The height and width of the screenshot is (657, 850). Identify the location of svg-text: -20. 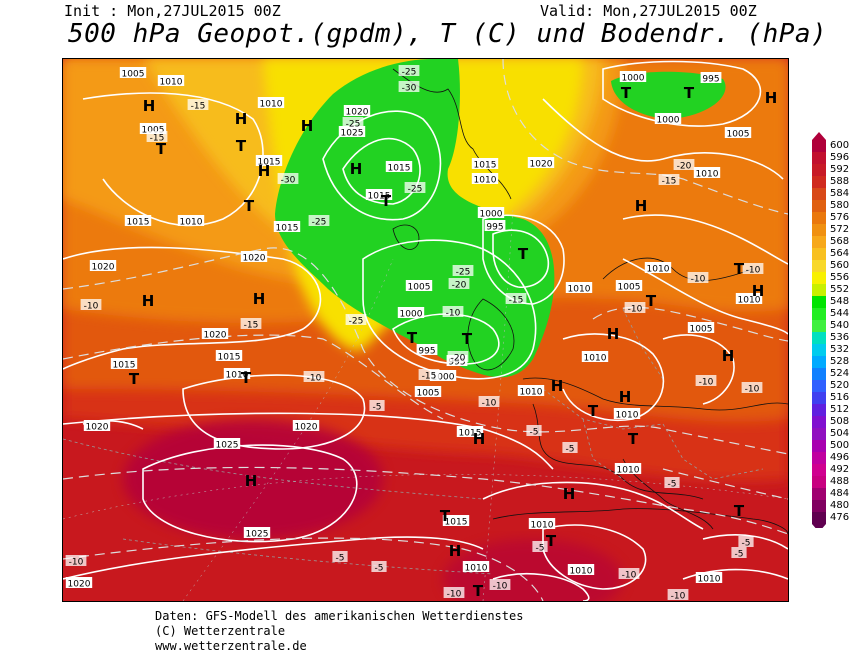
(684, 167).